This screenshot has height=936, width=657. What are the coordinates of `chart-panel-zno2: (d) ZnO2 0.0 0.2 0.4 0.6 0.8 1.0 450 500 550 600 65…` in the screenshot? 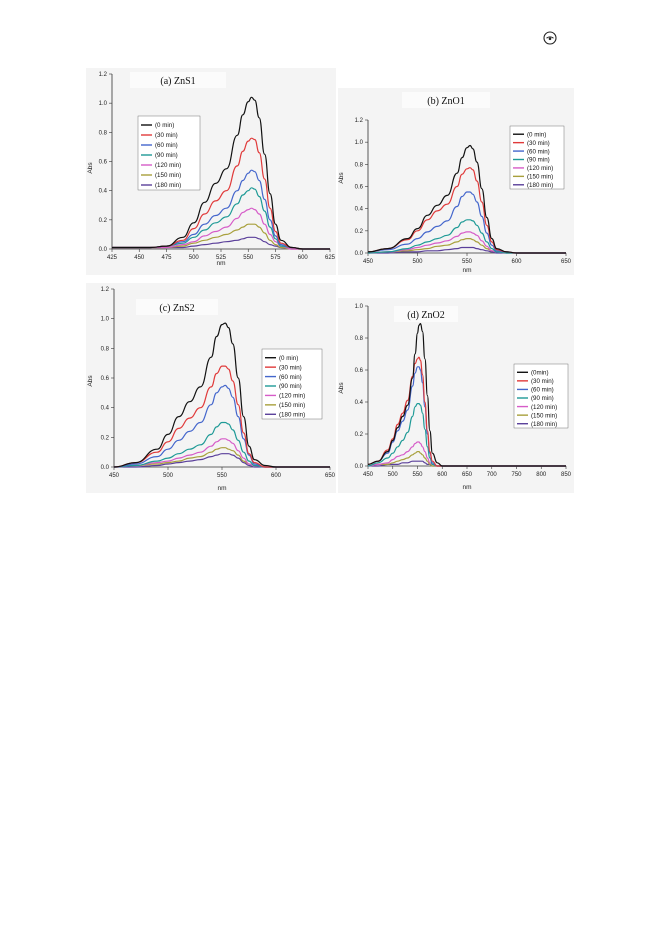 It's located at (456, 395).